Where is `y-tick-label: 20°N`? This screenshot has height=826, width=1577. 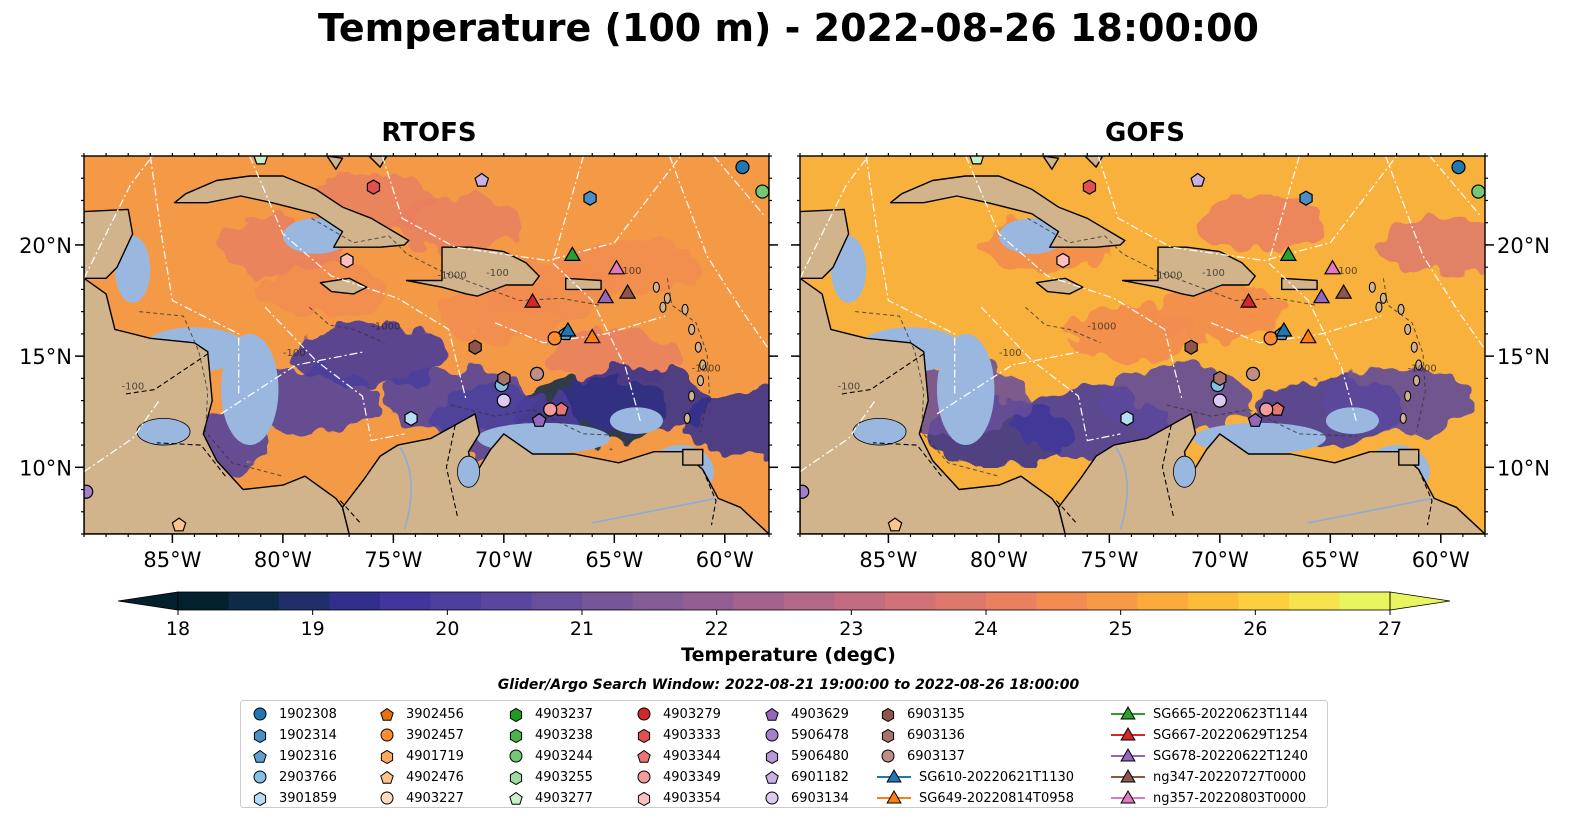
y-tick-label: 20°N is located at coordinates (1523, 246).